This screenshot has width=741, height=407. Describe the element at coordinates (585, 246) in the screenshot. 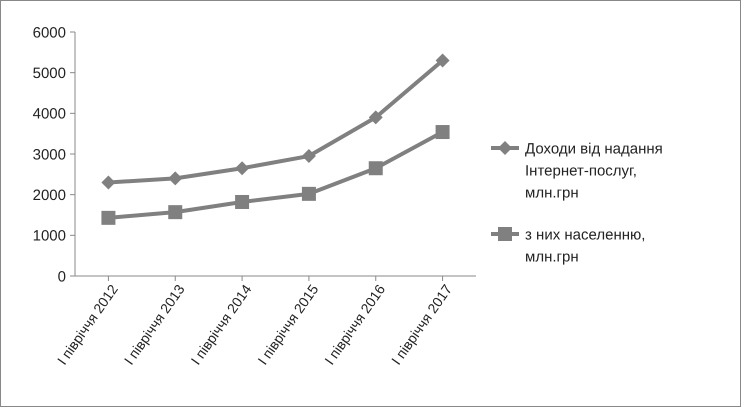

I see `legend-label: з них населенню, млн.грн` at that location.